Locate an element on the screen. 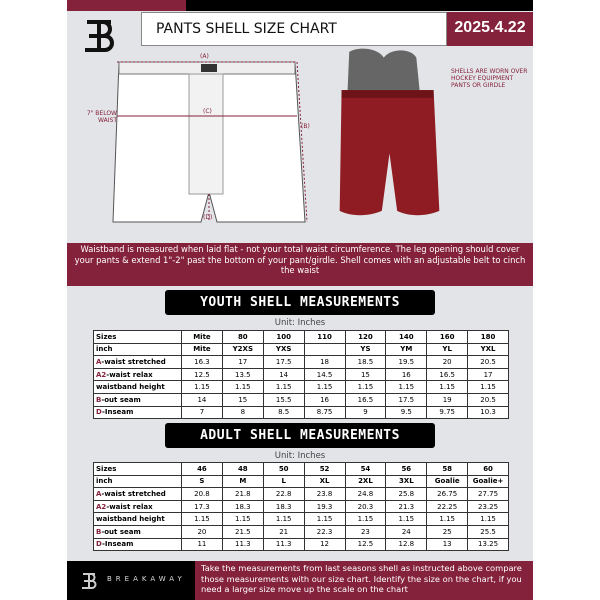 The width and height of the screenshot is (600, 600). table-row: Sizes Mite 80 100 110 120 140 160 180 is located at coordinates (301, 337).